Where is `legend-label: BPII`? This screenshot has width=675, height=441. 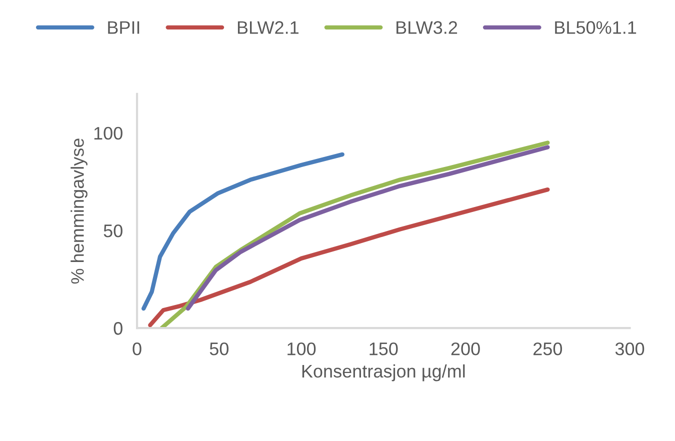
legend-label: BPII is located at coordinates (124, 27).